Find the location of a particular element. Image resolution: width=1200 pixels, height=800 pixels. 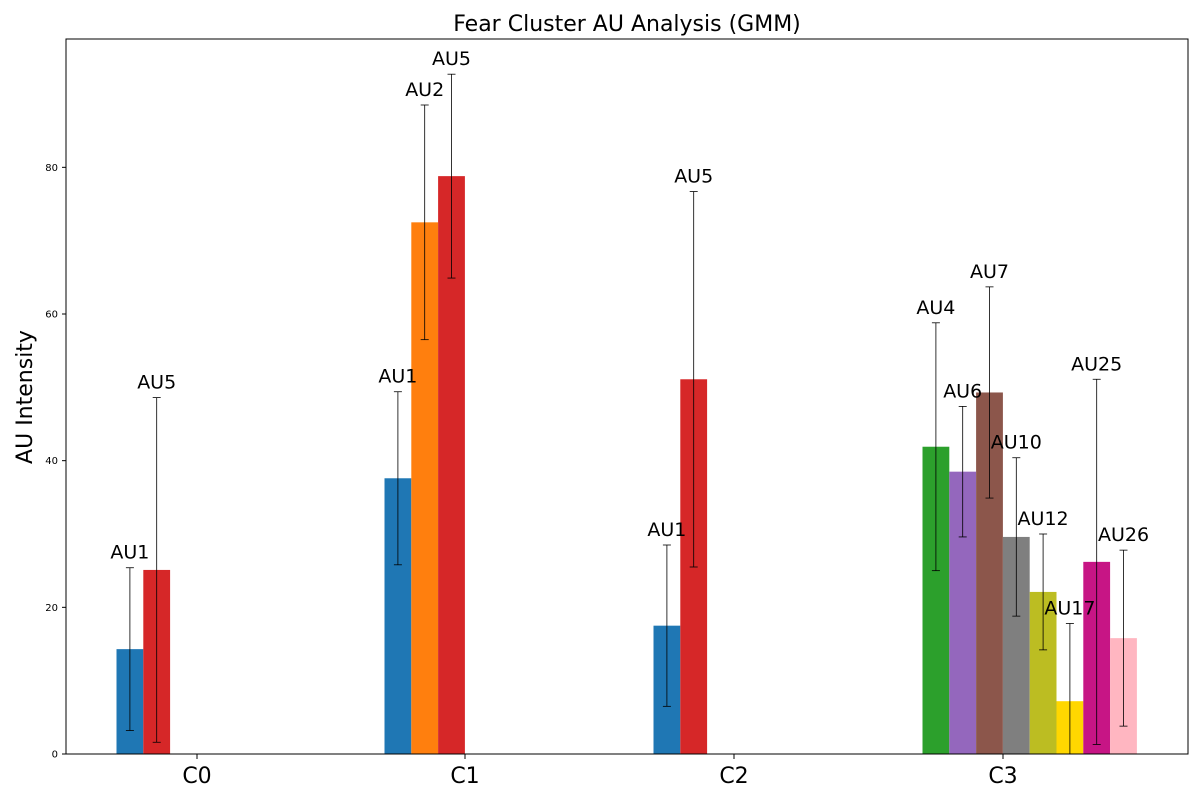

chart-title: Fear Cluster AU Analysis (GMM) is located at coordinates (627, 24).